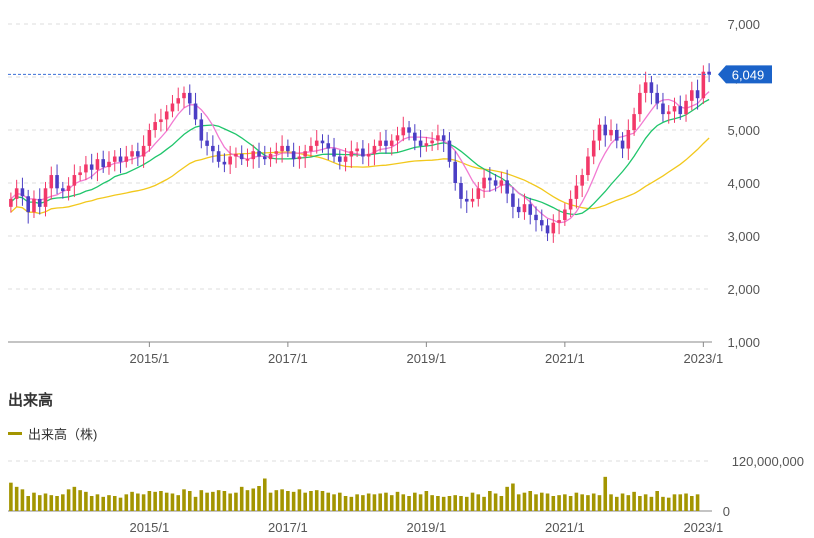  I want to click on current-price-badge, so click(745, 74).